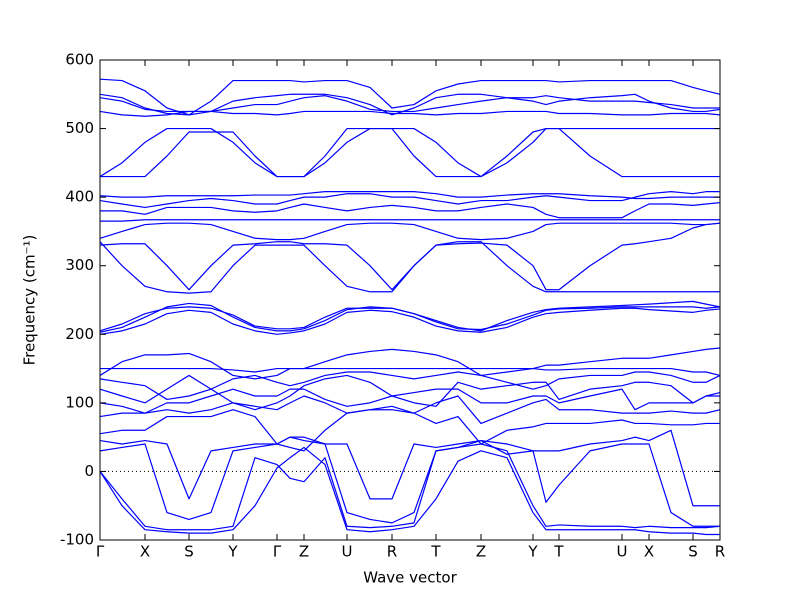 This screenshot has height=600, width=800. Describe the element at coordinates (79, 128) in the screenshot. I see `y-tick-label: 500` at that location.